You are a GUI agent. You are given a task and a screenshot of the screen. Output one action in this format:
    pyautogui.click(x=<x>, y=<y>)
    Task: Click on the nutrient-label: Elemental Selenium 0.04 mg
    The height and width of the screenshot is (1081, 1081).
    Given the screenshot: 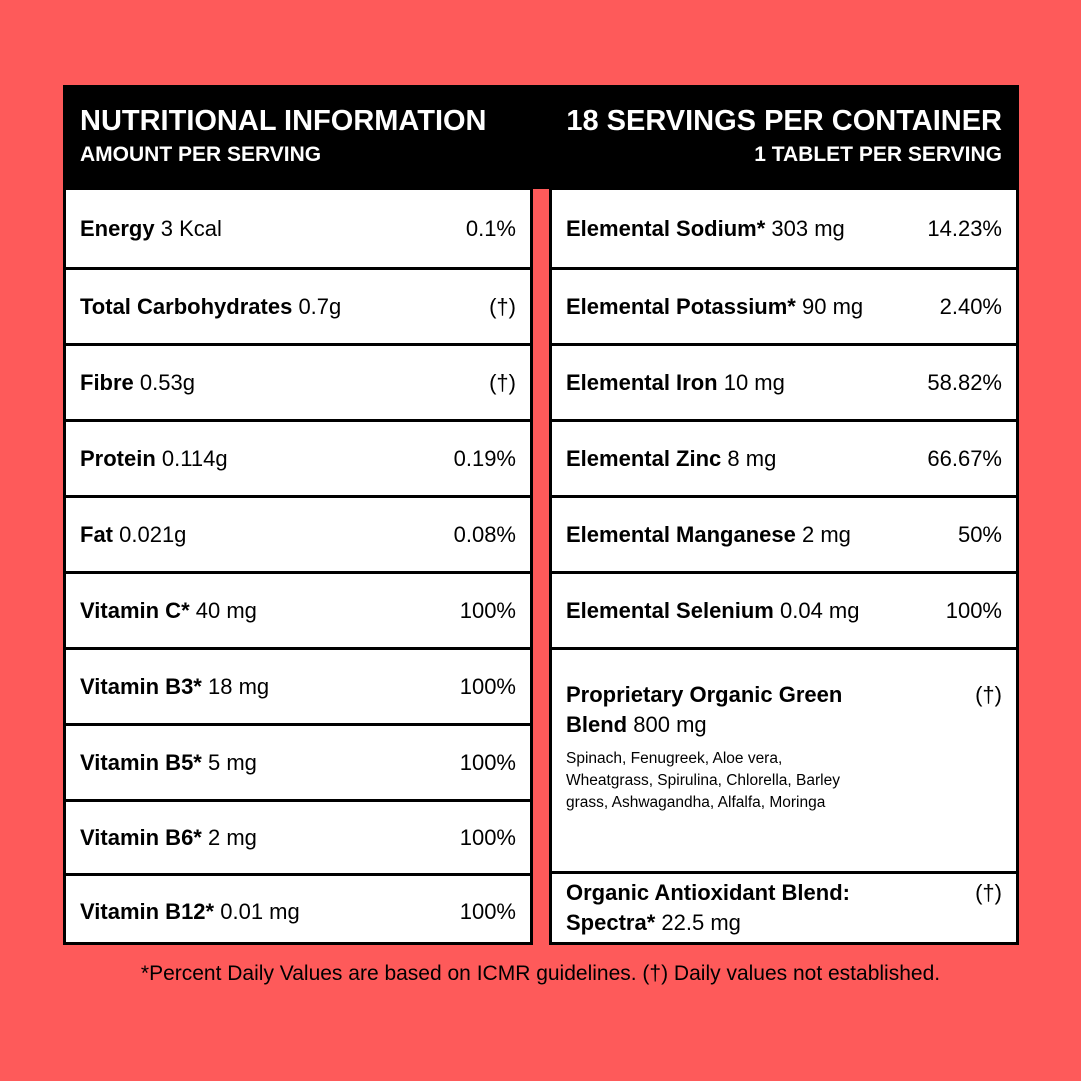 What is the action you would take?
    pyautogui.click(x=731, y=611)
    